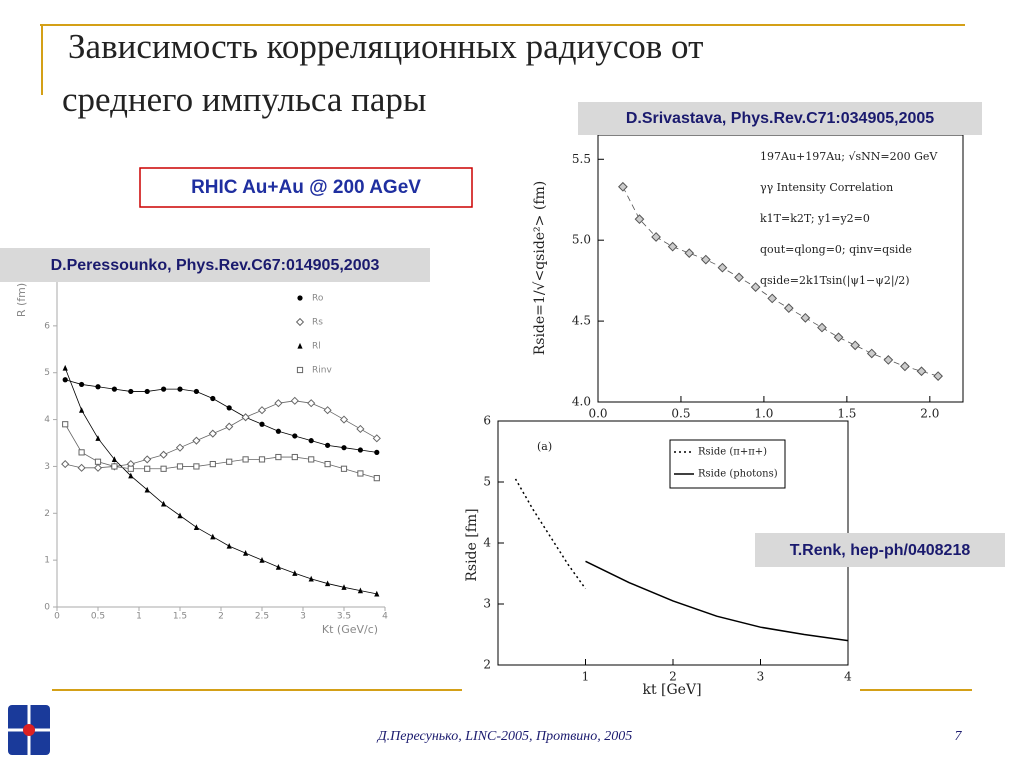 This screenshot has height=768, width=1024. I want to click on annotation: qout=qlong=0; qinv=qside, so click(836, 249).